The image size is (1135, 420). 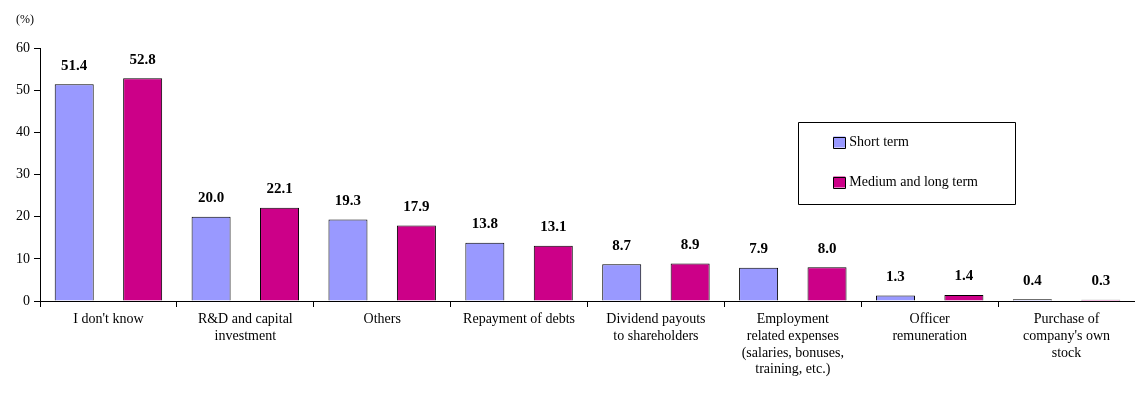 What do you see at coordinates (74, 64) in the screenshot?
I see `data-label: 51.4` at bounding box center [74, 64].